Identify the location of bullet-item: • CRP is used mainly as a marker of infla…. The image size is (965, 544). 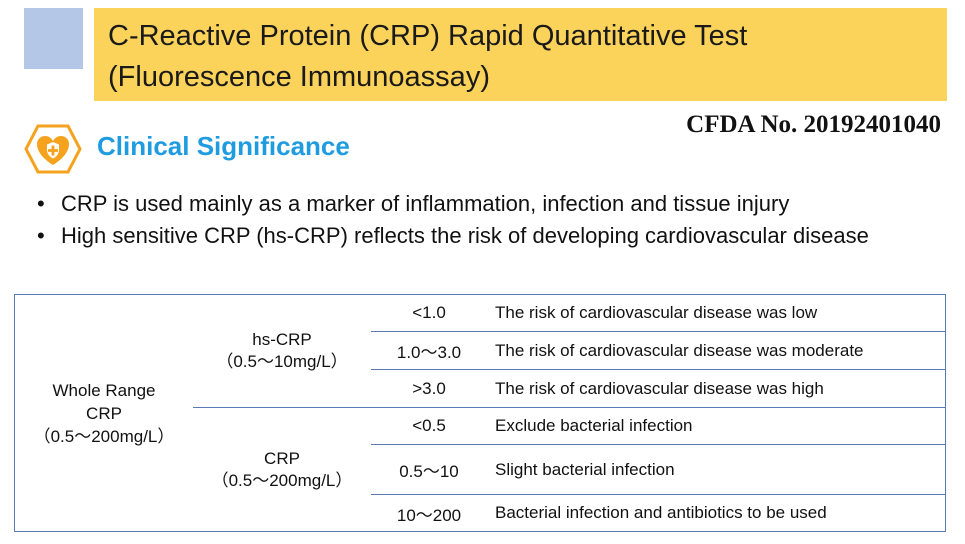
(413, 203).